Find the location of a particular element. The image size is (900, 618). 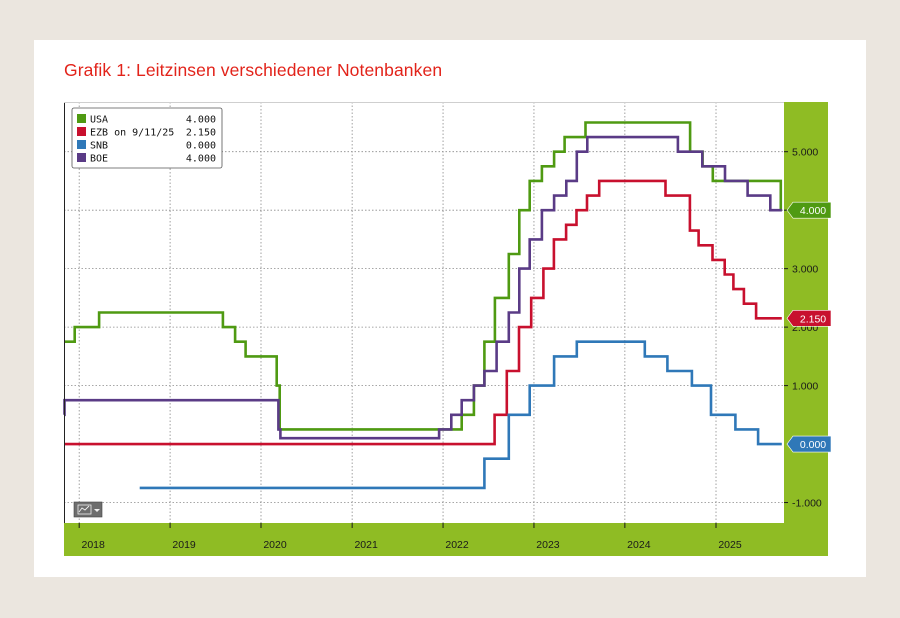

x-tick-label: 2025 is located at coordinates (730, 545).